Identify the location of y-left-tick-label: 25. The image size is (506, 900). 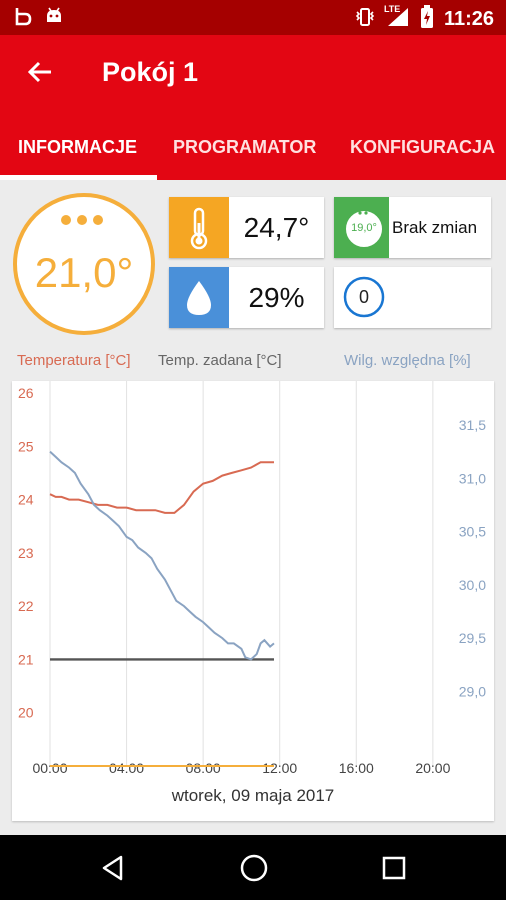
(26, 446).